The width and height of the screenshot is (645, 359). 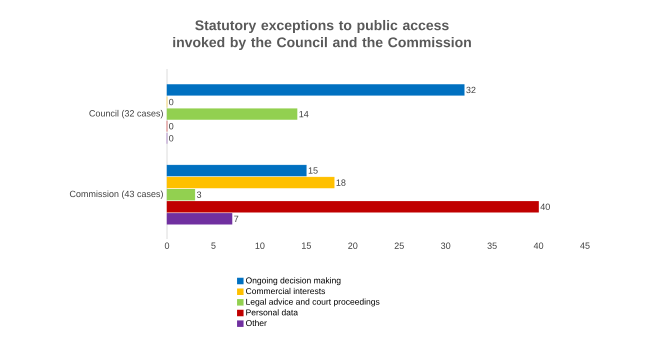 What do you see at coordinates (313, 302) in the screenshot?
I see `legend-label: Legal advice and court proceedings` at bounding box center [313, 302].